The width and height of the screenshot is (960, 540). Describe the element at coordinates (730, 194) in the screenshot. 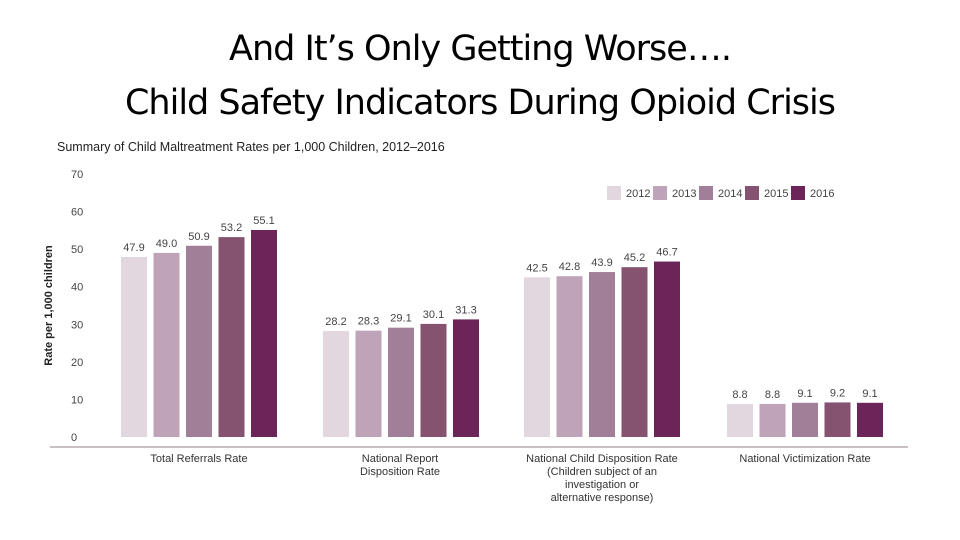

I see `legend-label: 2014` at that location.